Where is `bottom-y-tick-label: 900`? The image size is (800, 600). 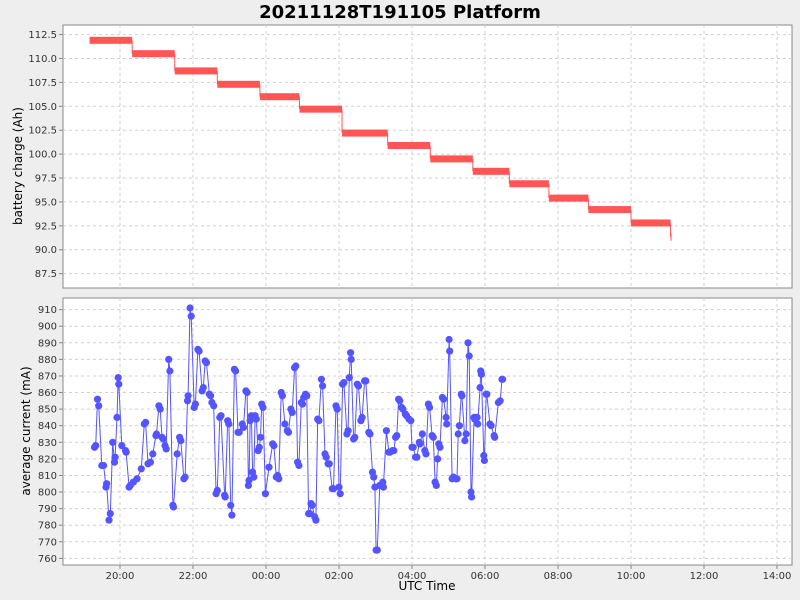 bottom-y-tick-label: 900 is located at coordinates (47, 327).